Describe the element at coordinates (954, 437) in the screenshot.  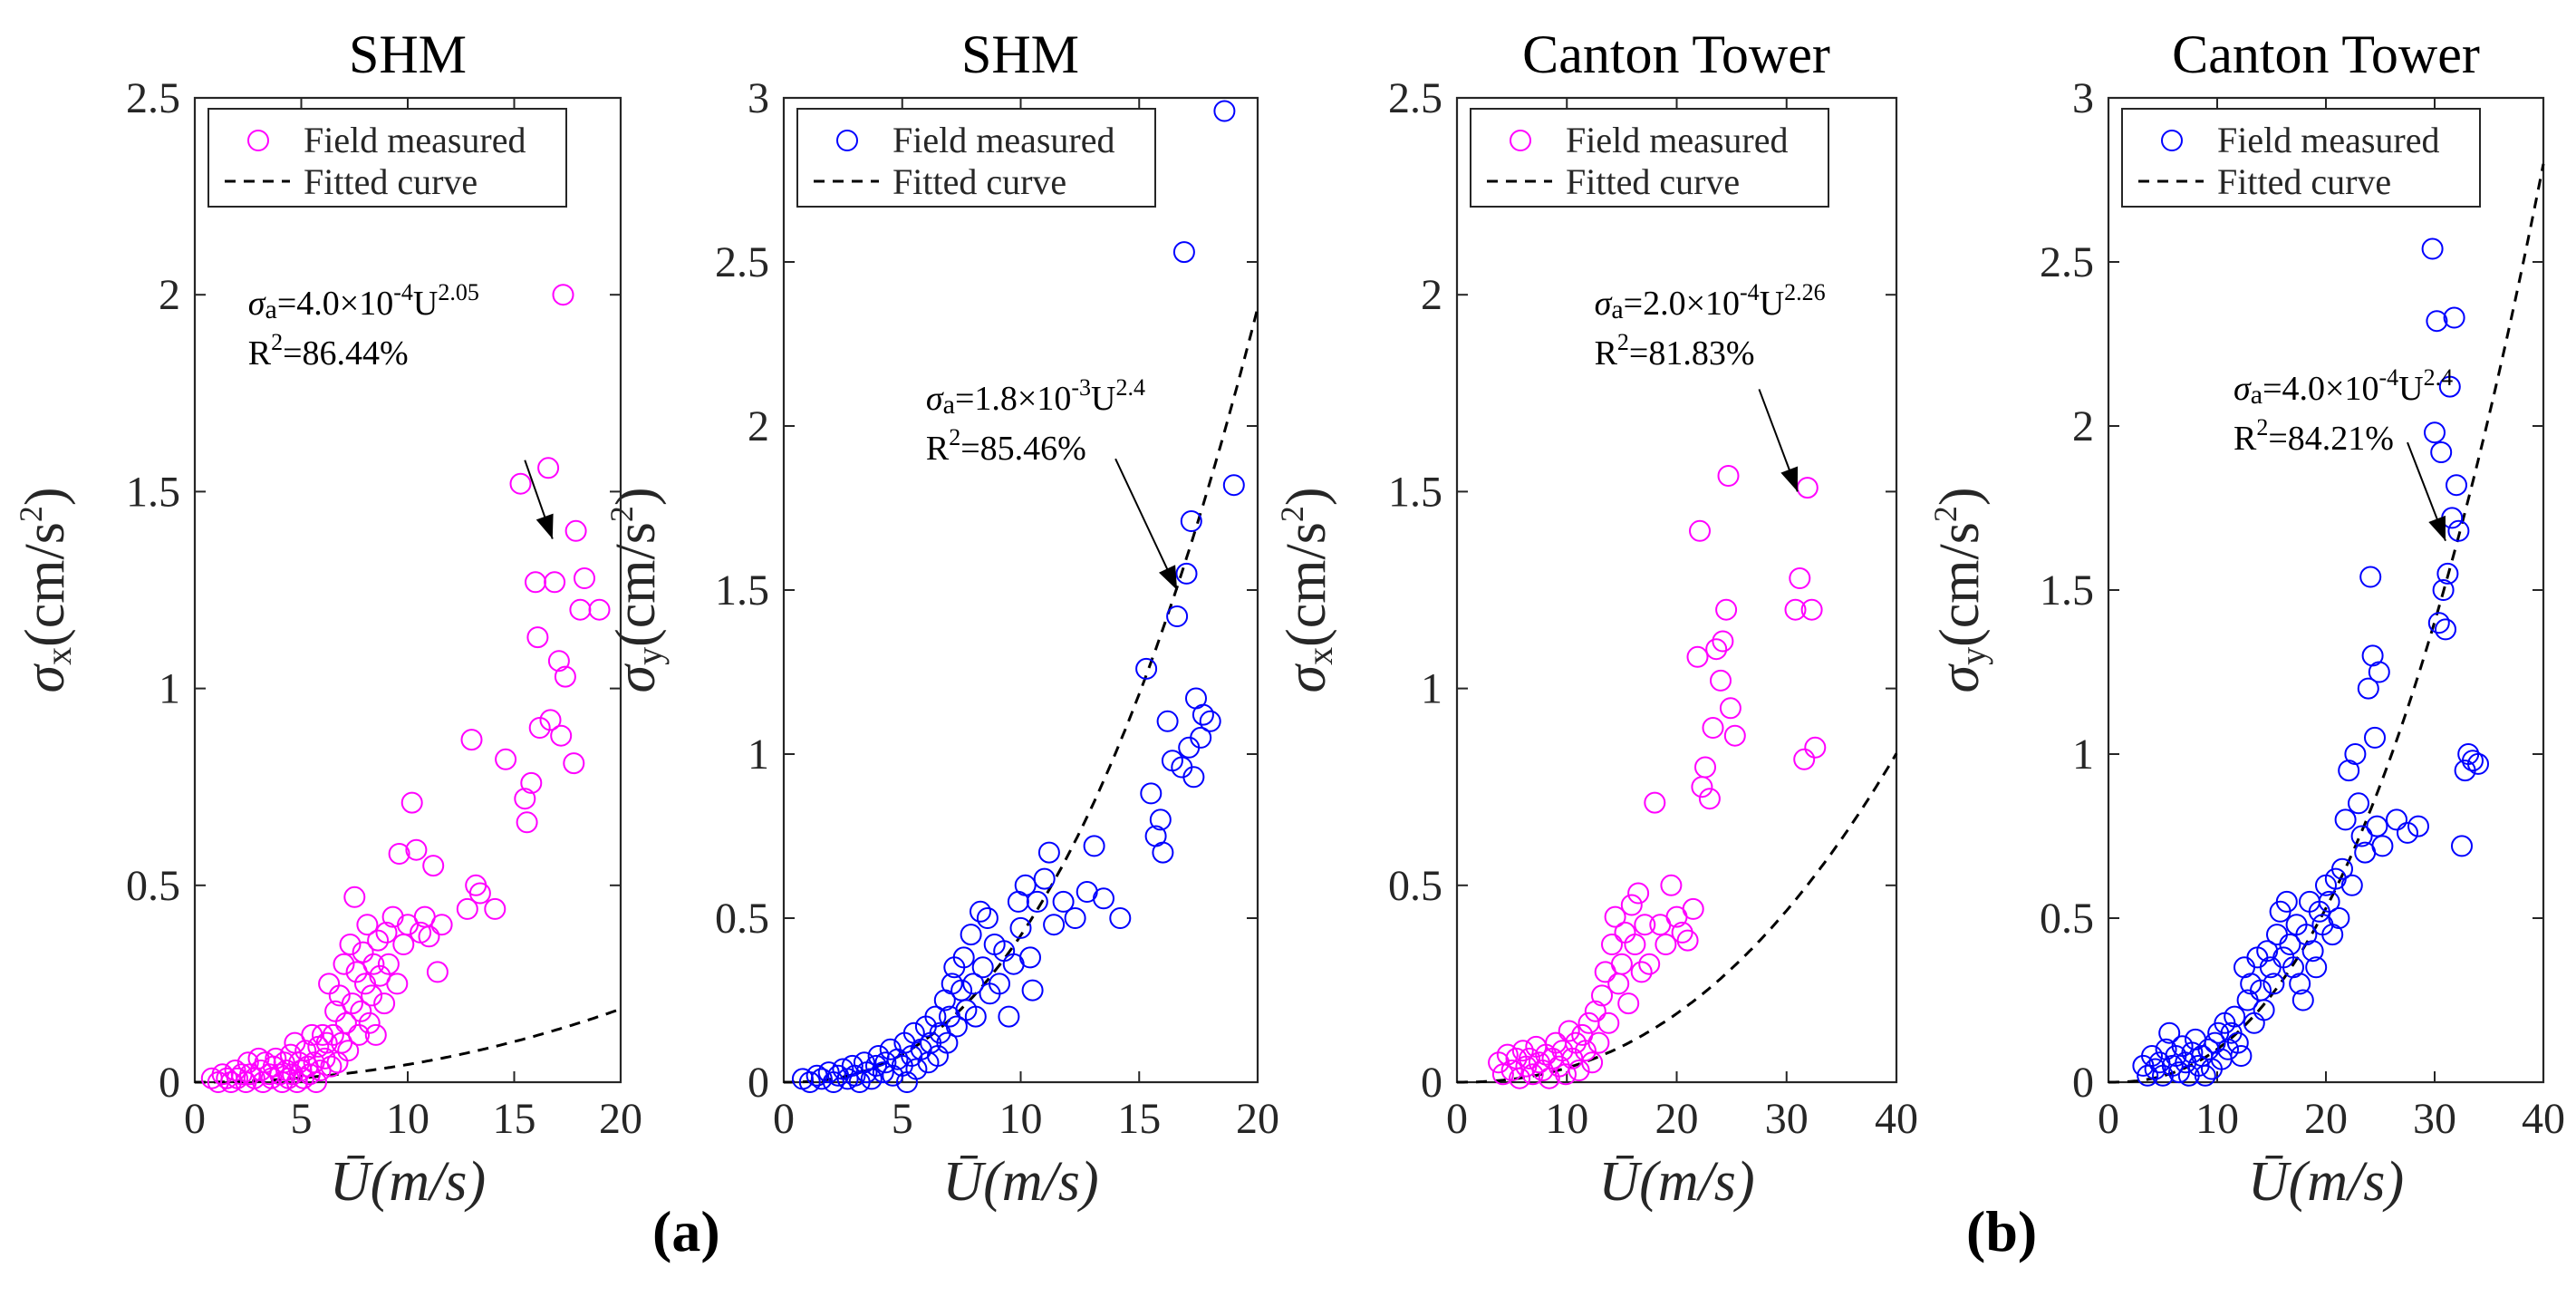
I see `r2-sup: 2` at that location.